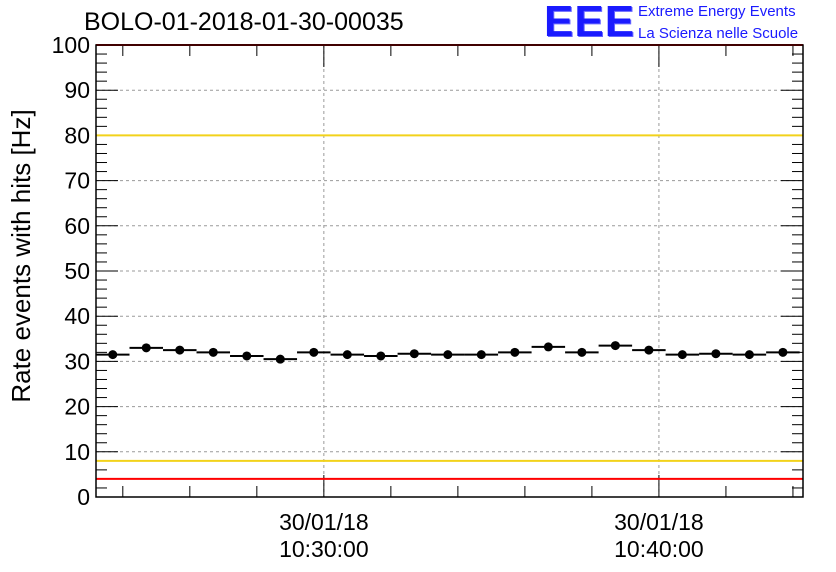 This screenshot has height=572, width=836. What do you see at coordinates (77, 90) in the screenshot?
I see `y-tick-label: 90` at bounding box center [77, 90].